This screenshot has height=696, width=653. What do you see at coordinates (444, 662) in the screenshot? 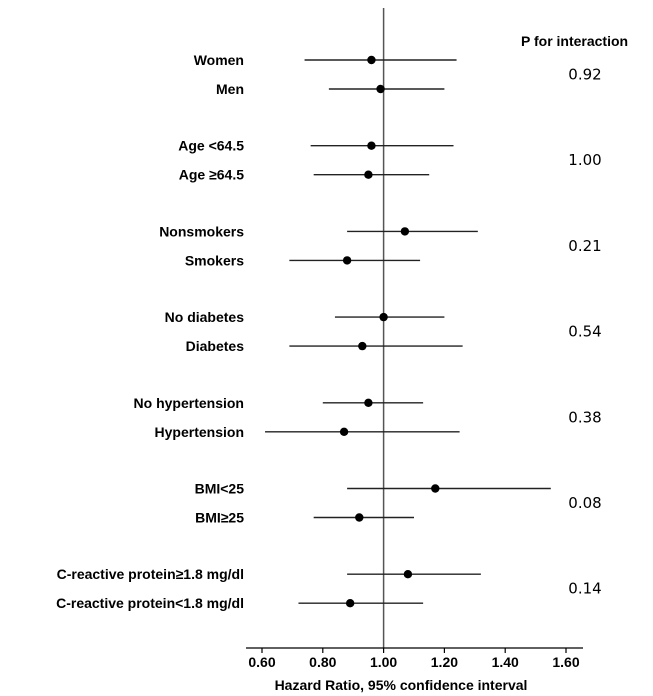
I see `x-tick-label: 1.20` at bounding box center [444, 662].